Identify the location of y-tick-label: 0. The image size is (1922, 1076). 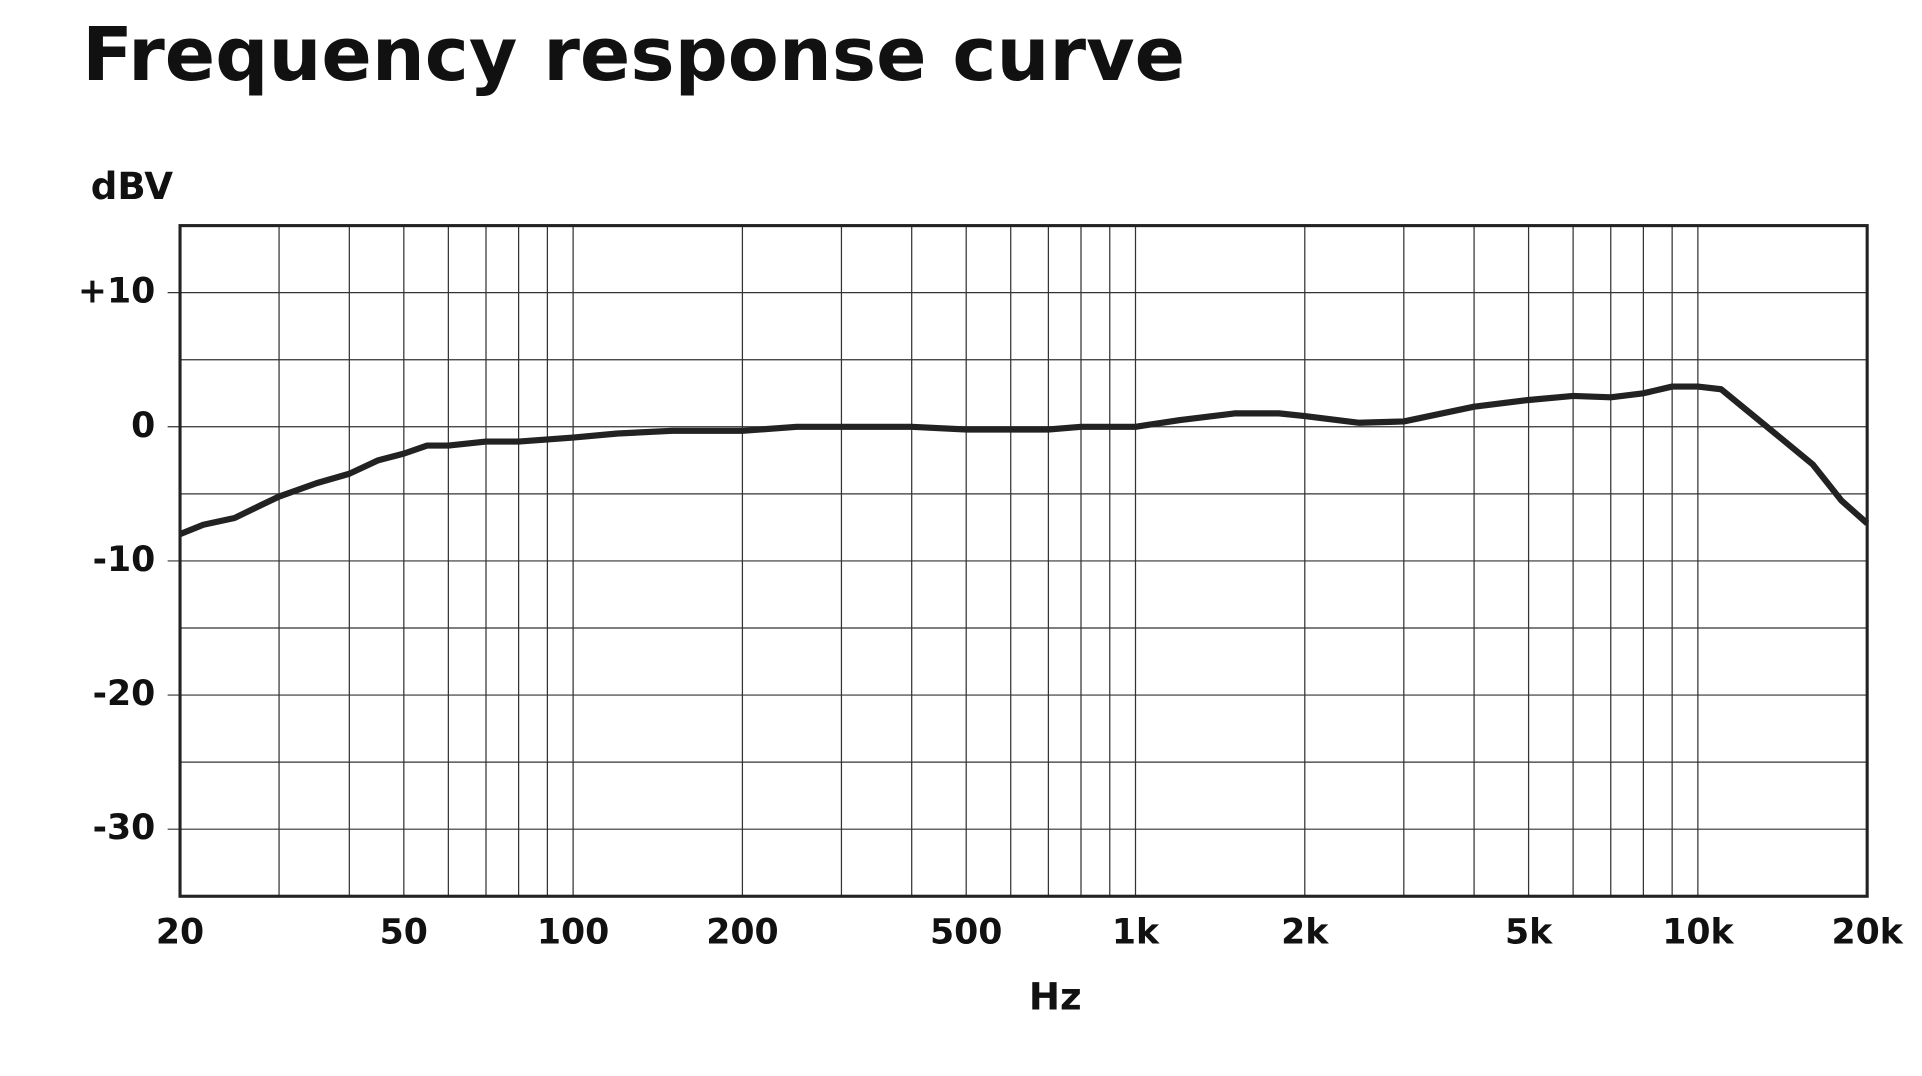
(143, 426).